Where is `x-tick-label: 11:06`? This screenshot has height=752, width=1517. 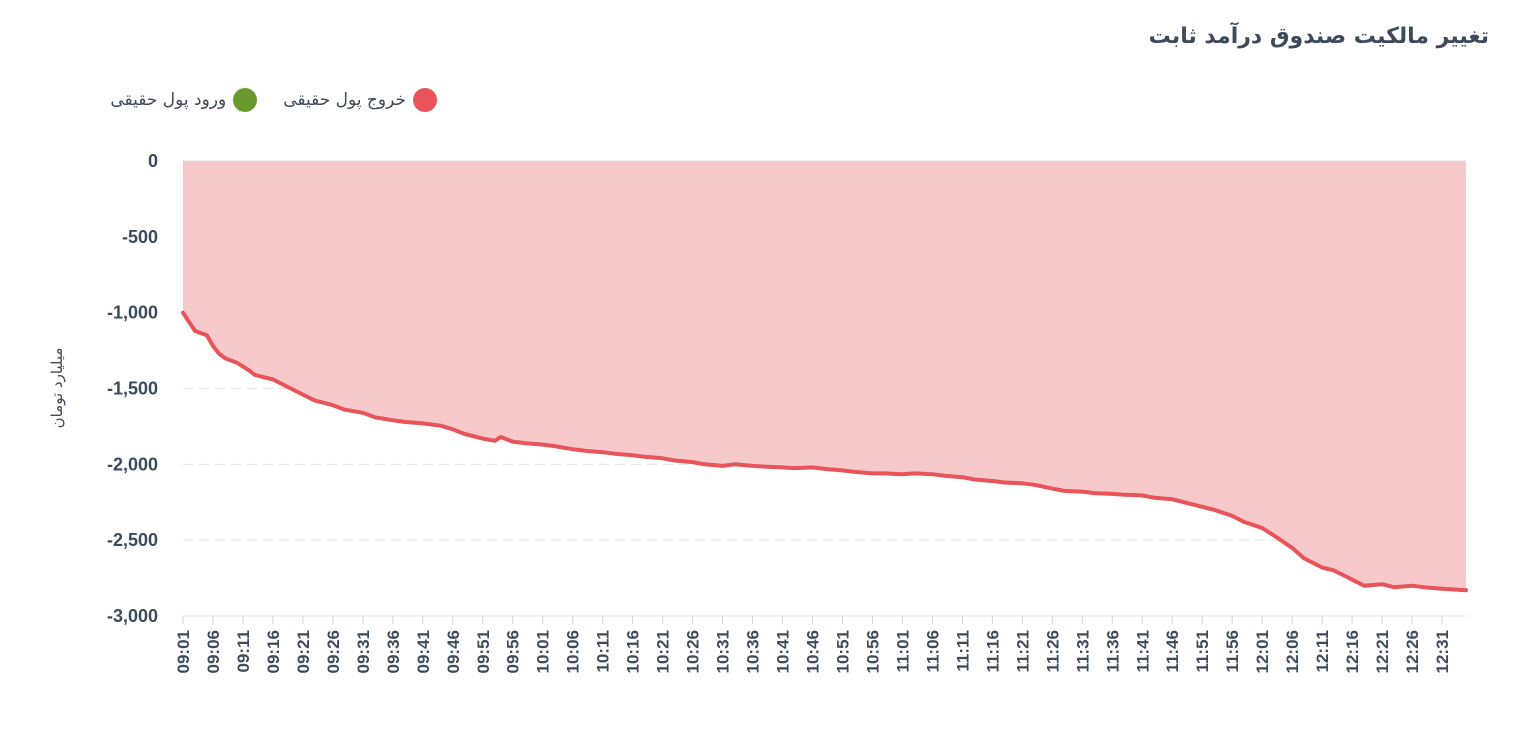 x-tick-label: 11:06 is located at coordinates (932, 651).